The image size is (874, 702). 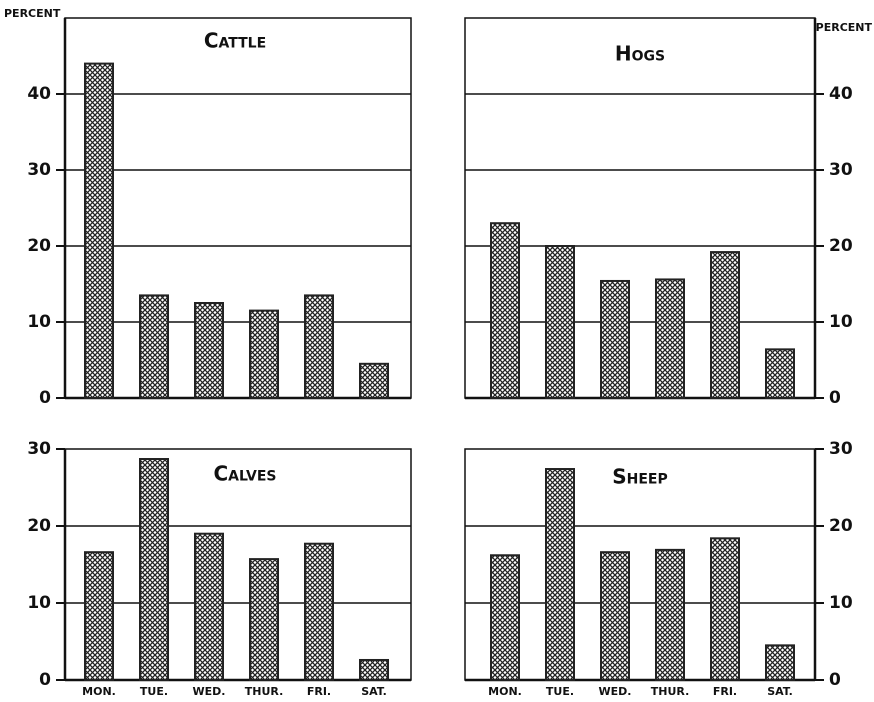 I want to click on panel-title: Hogs, so click(x=640, y=54).